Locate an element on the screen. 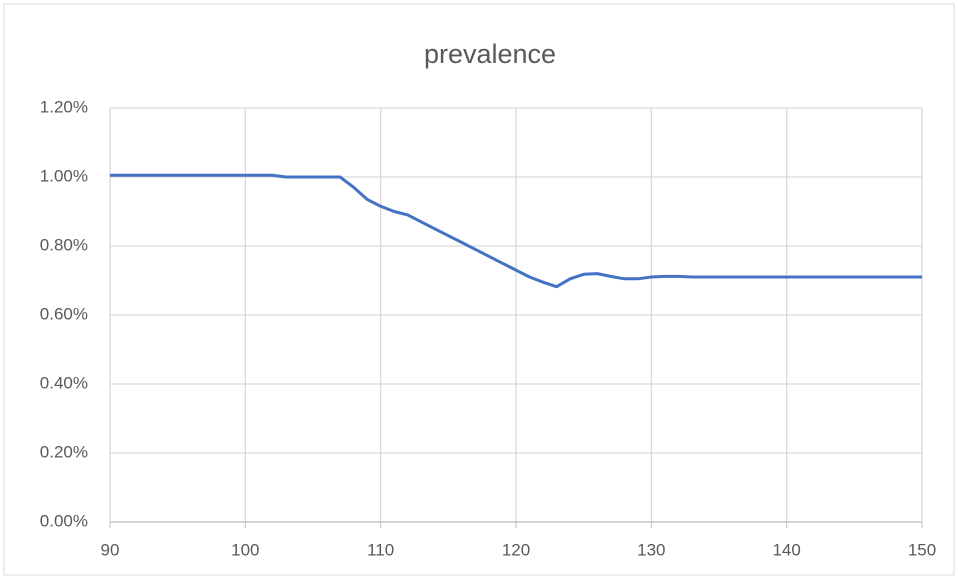 The image size is (958, 579). x-tick-label: 100 is located at coordinates (245, 549).